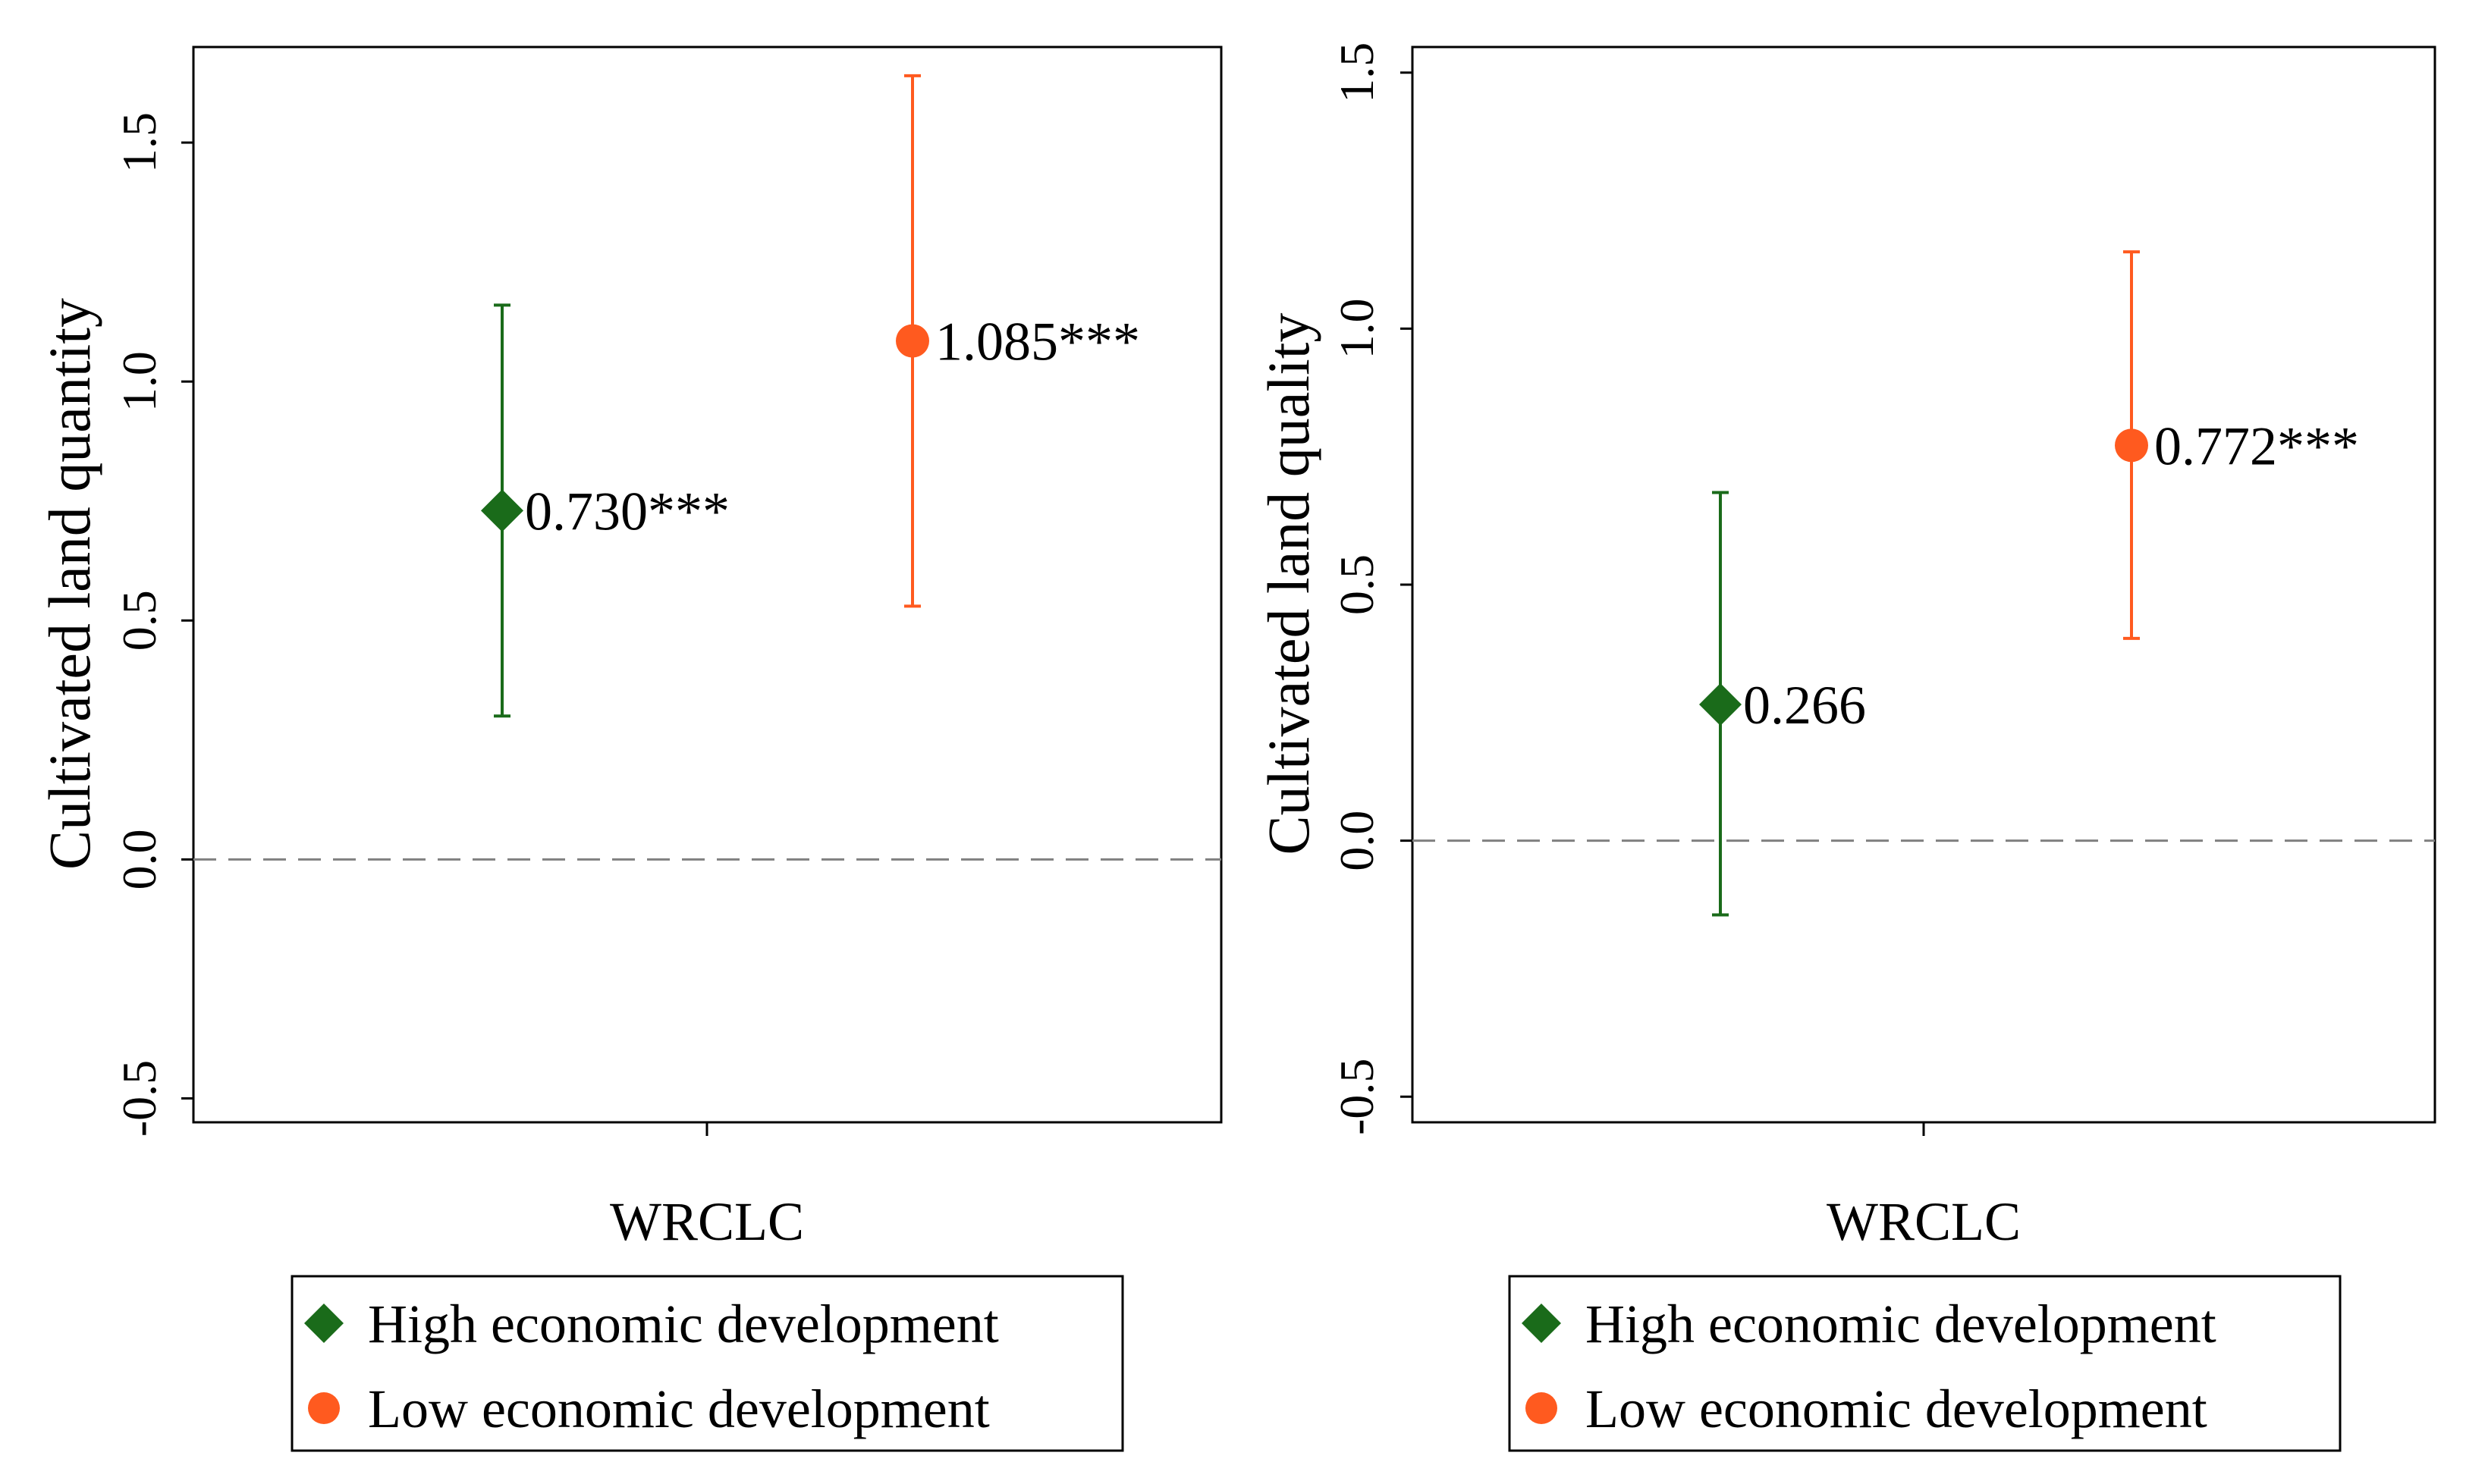  I want to click on data-label: 0.730***, so click(627, 511).